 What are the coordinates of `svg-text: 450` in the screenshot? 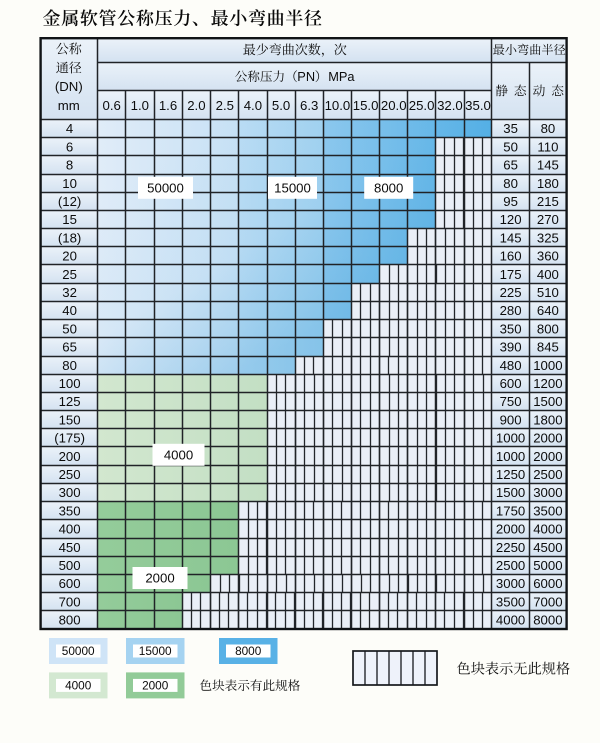 It's located at (70, 547).